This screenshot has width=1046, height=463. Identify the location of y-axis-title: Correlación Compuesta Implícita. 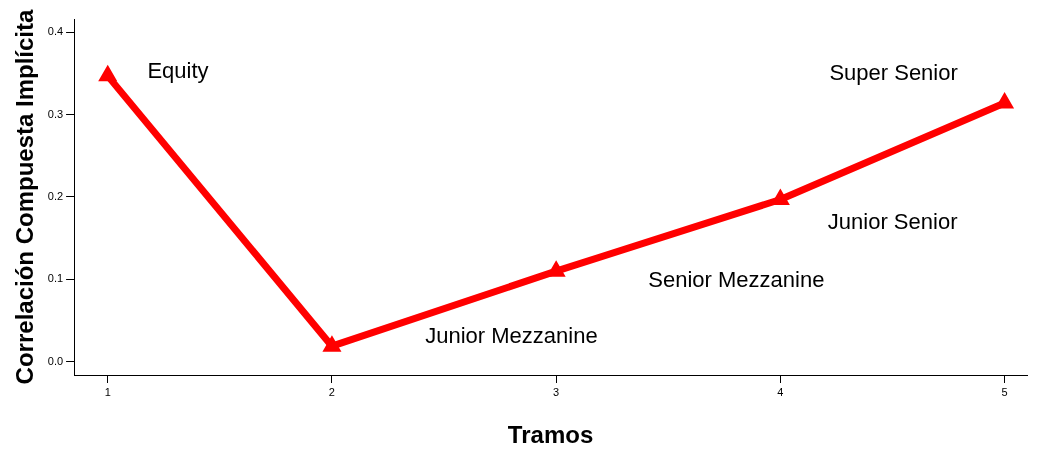
(25, 196).